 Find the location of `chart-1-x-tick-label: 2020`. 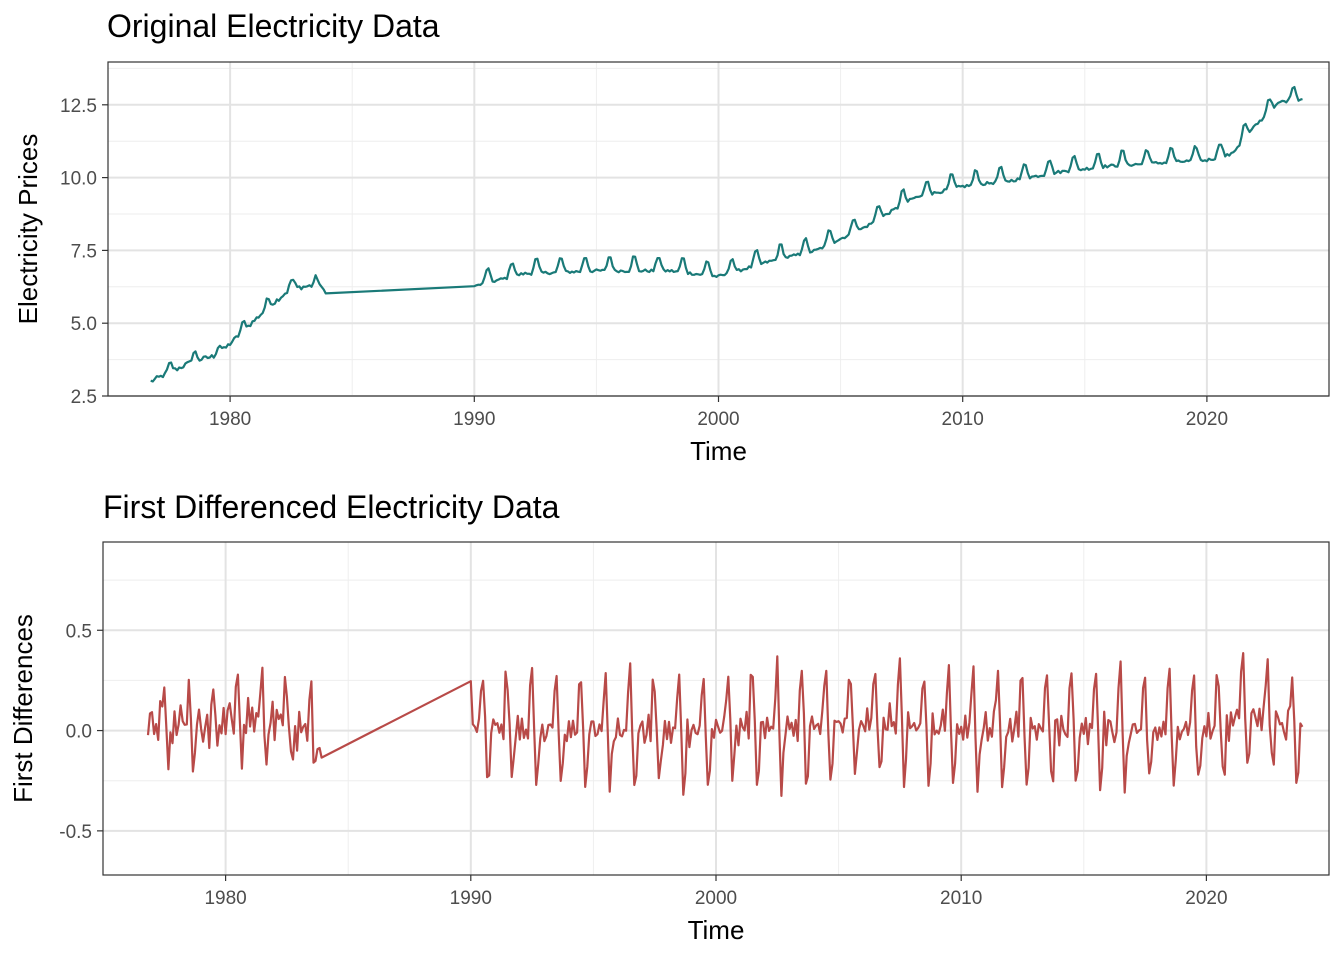

chart-1-x-tick-label: 2020 is located at coordinates (1207, 419).